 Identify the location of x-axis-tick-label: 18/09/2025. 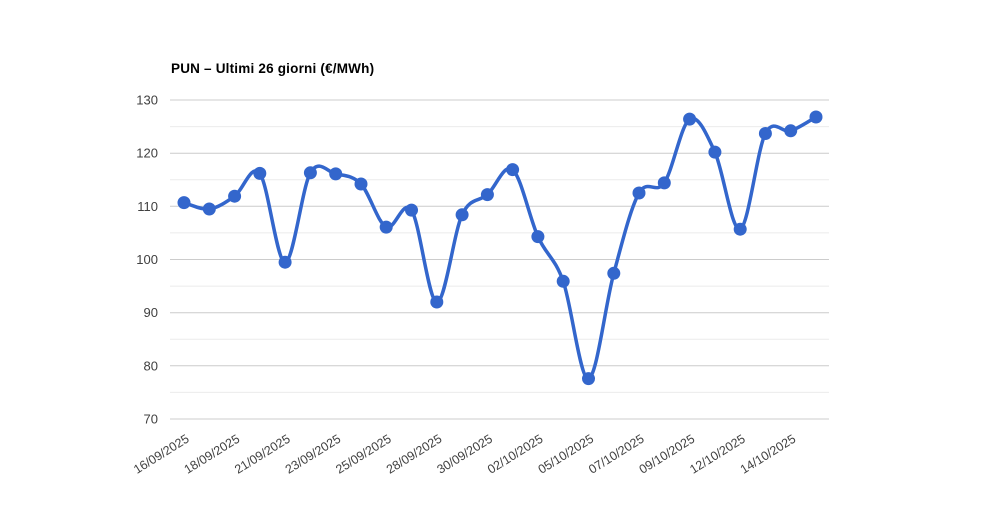
(212, 454).